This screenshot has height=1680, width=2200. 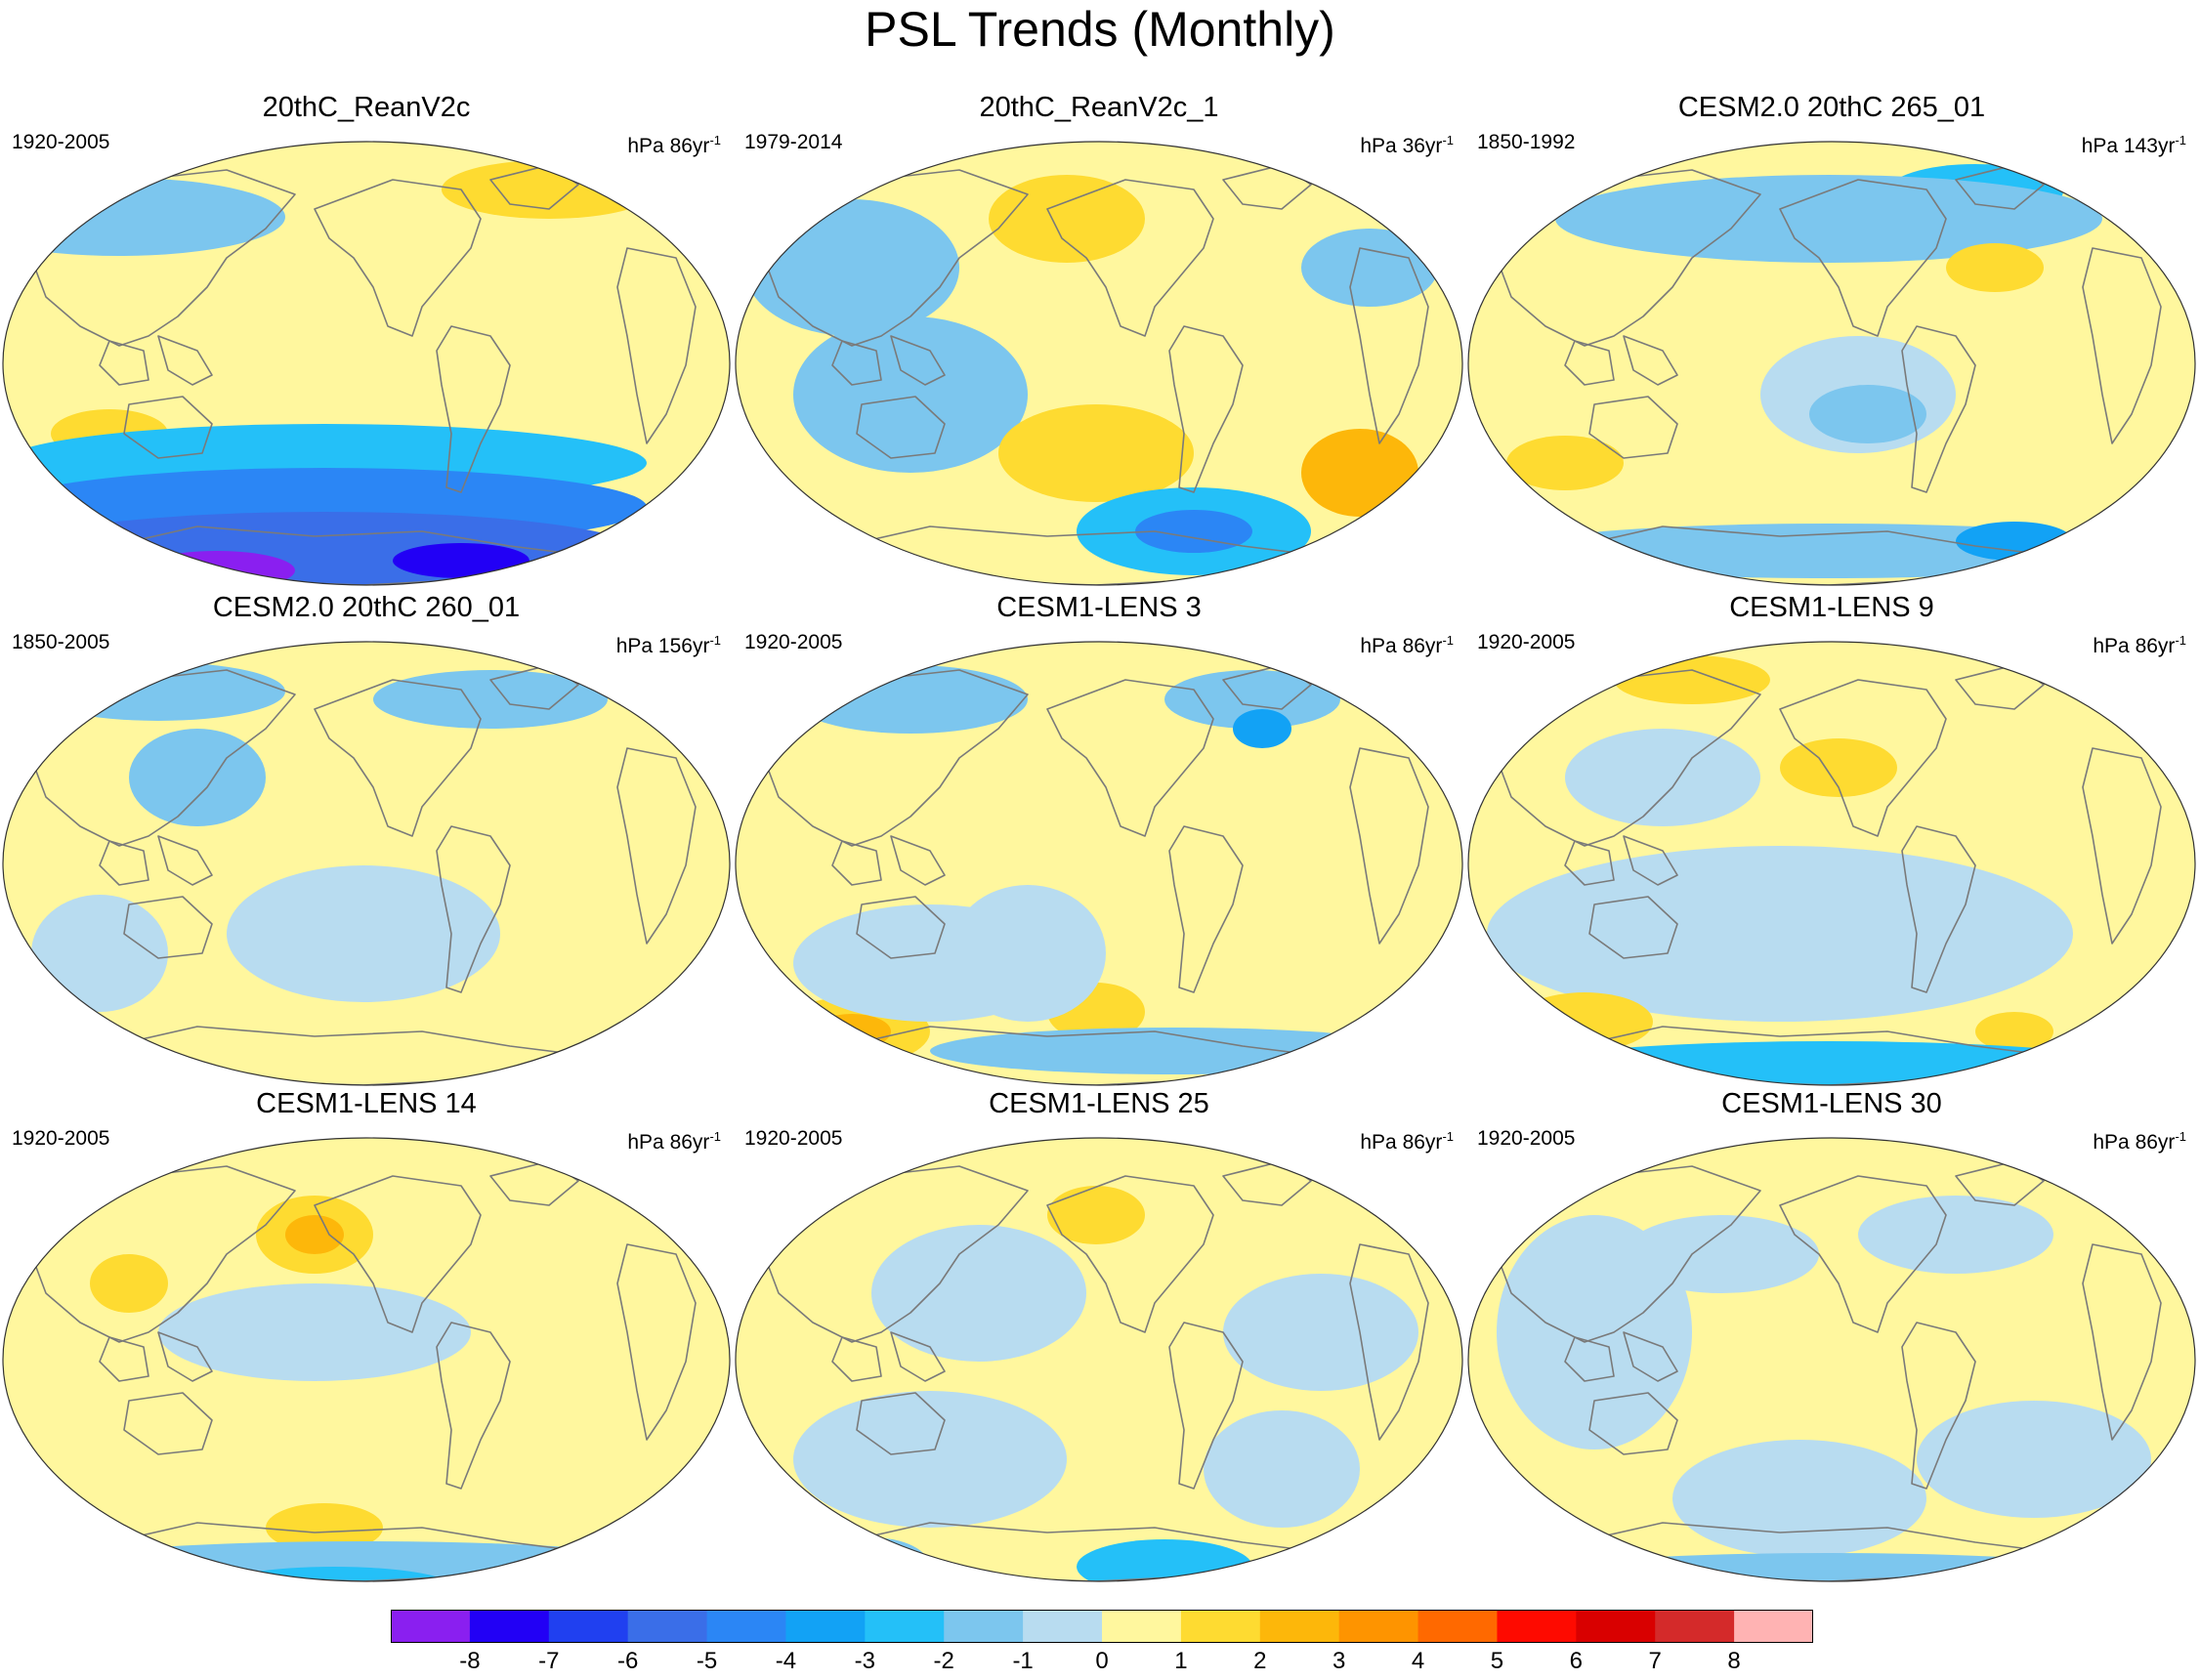 I want to click on coastlines, so click(x=364, y=874).